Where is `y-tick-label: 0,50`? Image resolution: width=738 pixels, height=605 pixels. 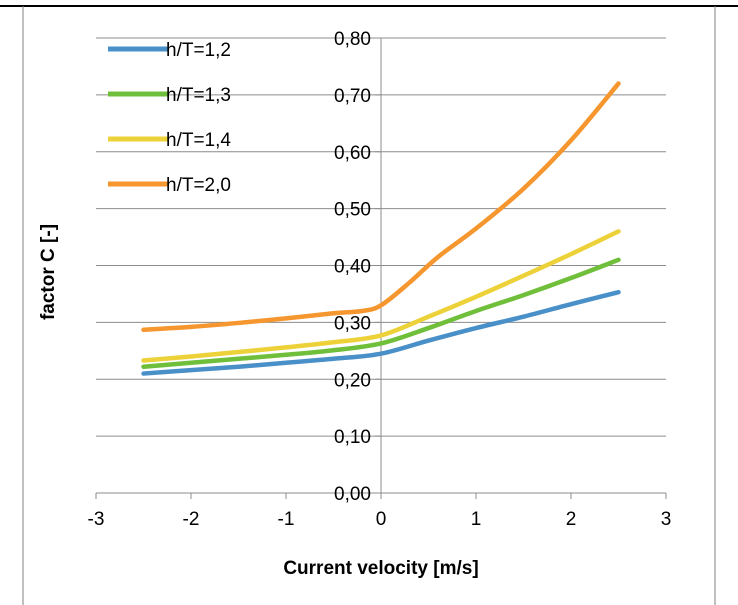 y-tick-label: 0,50 is located at coordinates (352, 210).